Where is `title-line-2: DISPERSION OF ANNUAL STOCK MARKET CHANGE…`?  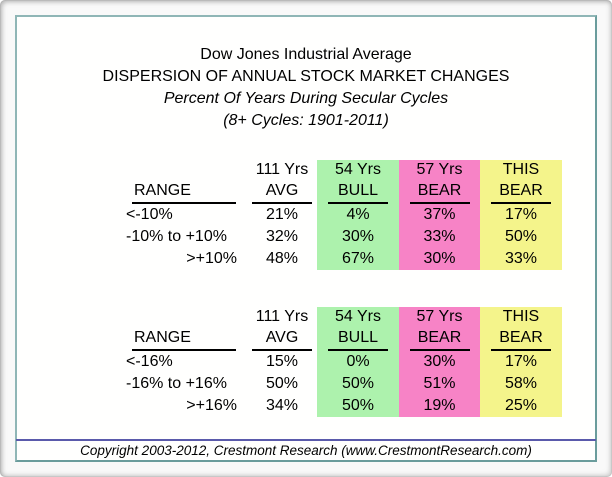
title-line-2: DISPERSION OF ANNUAL STOCK MARKET CHANGE… is located at coordinates (306, 76).